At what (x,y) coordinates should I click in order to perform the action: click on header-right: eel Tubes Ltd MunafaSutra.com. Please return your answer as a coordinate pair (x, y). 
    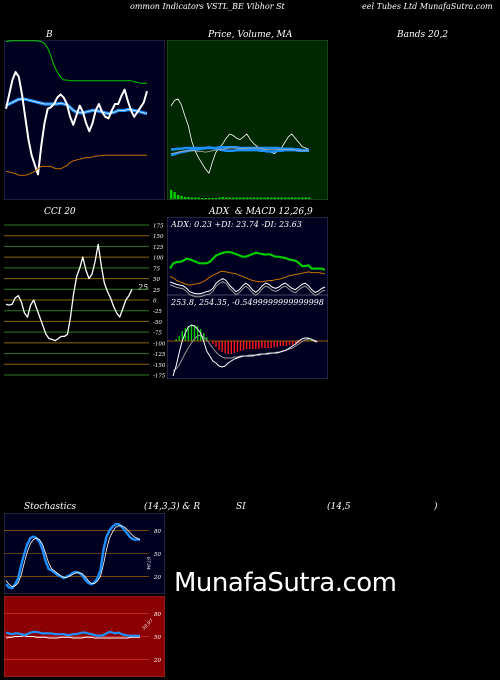
    Looking at the image, I should click on (427, 6).